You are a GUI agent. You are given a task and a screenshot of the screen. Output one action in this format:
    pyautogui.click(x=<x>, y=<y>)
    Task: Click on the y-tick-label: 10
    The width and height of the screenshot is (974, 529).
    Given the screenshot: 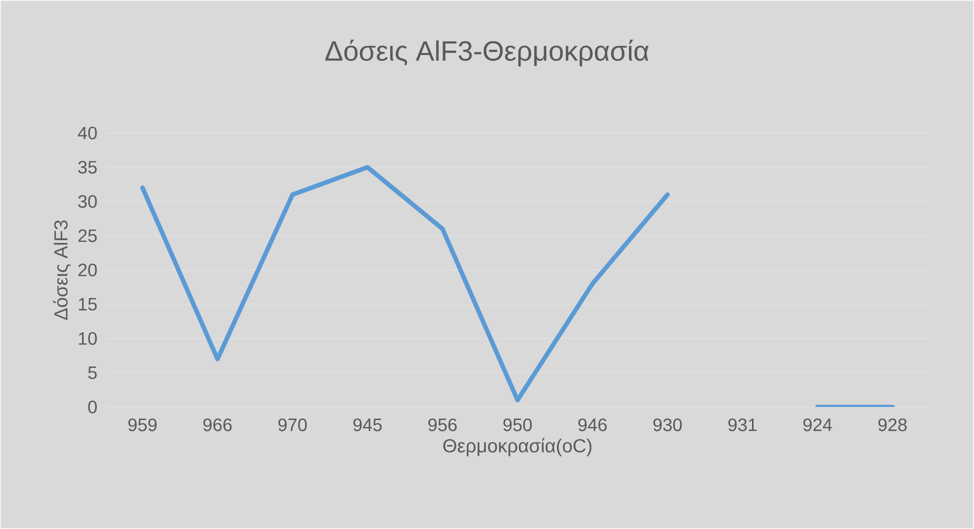 What is the action you would take?
    pyautogui.click(x=87, y=338)
    